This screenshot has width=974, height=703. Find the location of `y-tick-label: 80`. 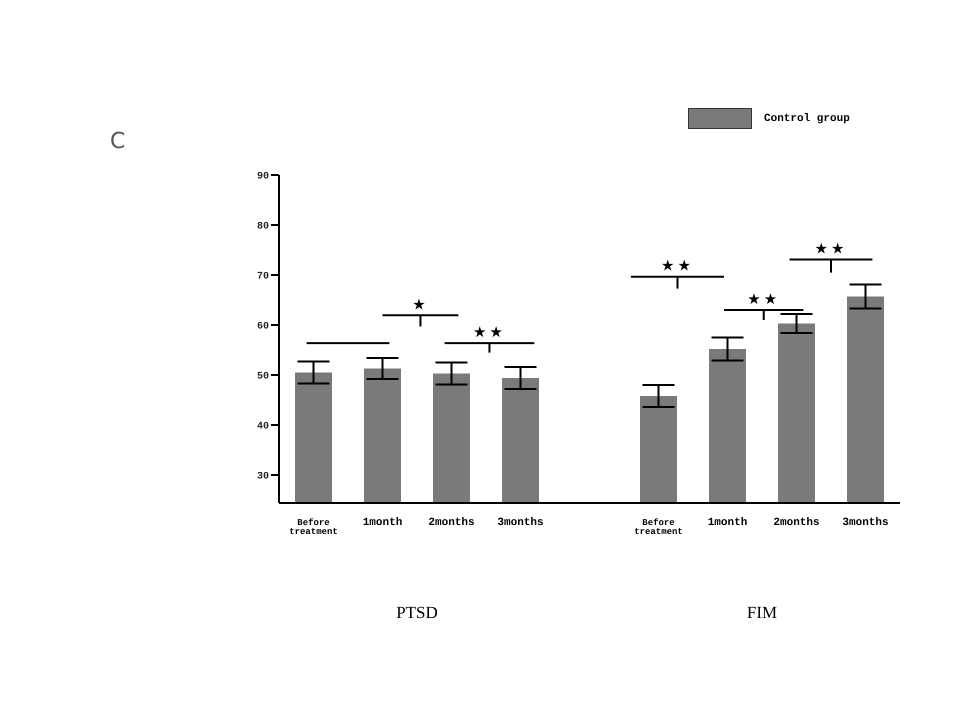

y-tick-label: 80 is located at coordinates (262, 227).